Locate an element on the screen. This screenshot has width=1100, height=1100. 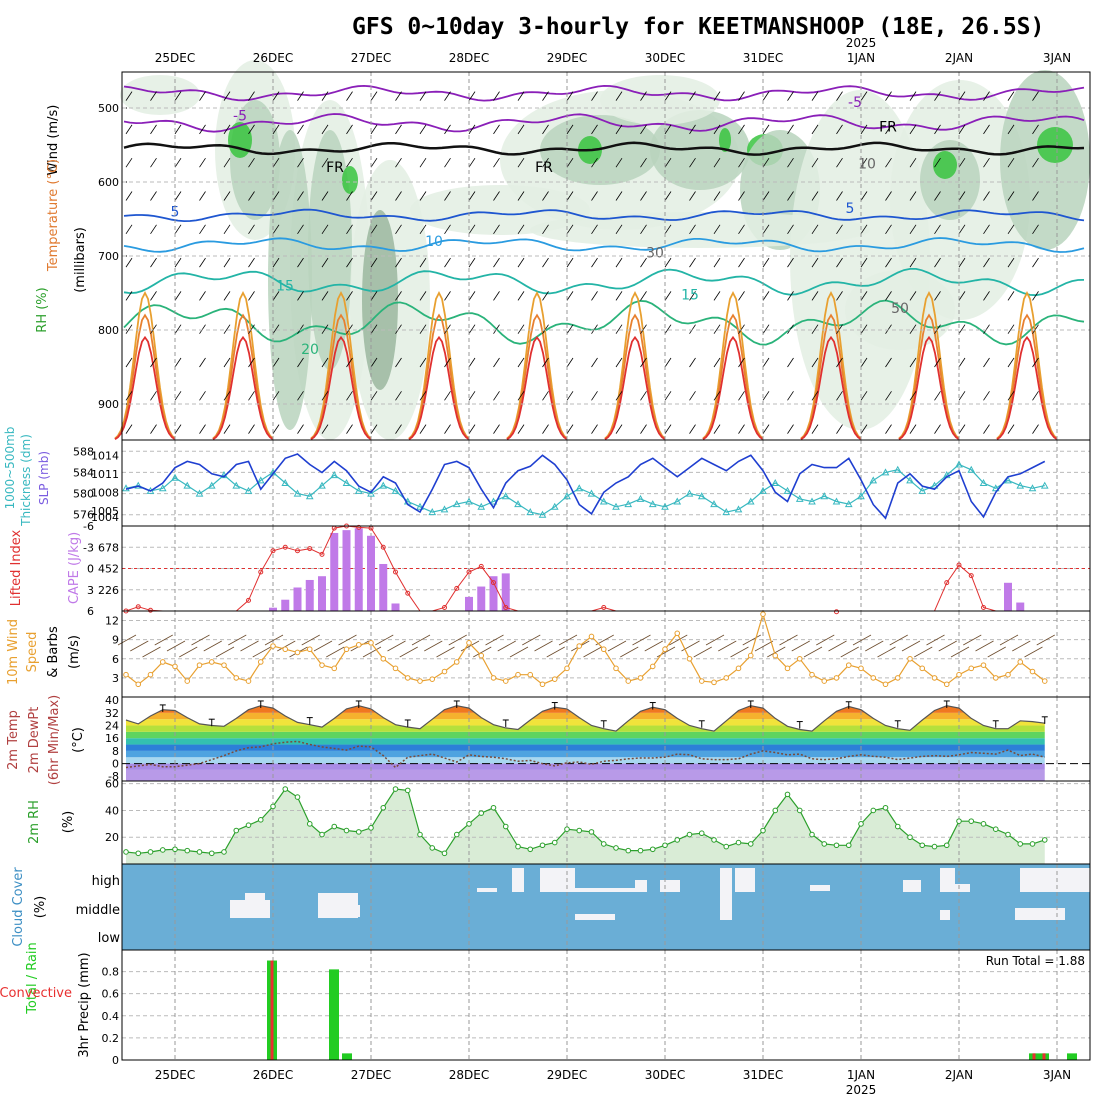
freezing-level-line is located at coordinates (604, 148).